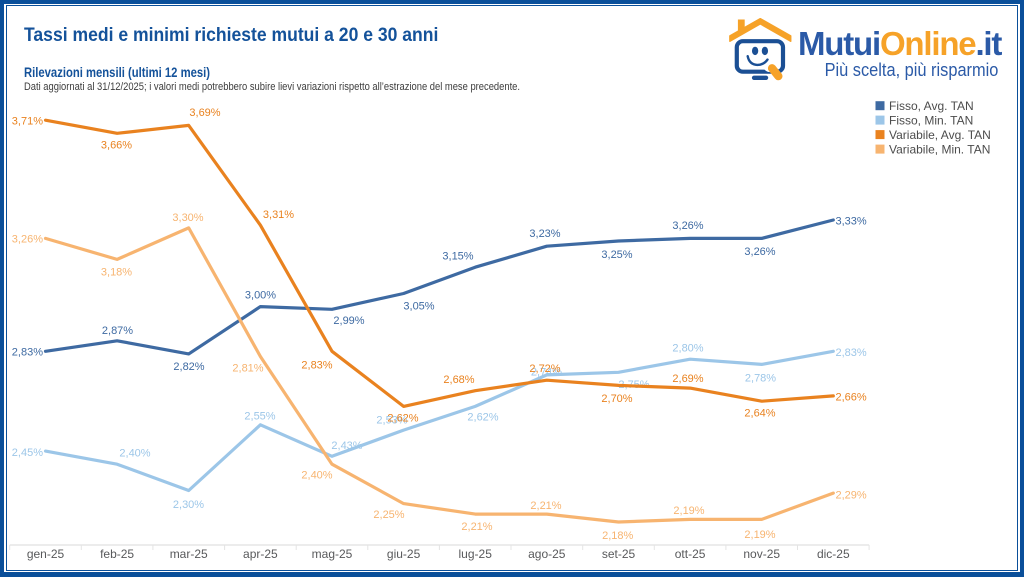 This screenshot has height=577, width=1024. What do you see at coordinates (117, 554) in the screenshot?
I see `svg-text: feb-25` at bounding box center [117, 554].